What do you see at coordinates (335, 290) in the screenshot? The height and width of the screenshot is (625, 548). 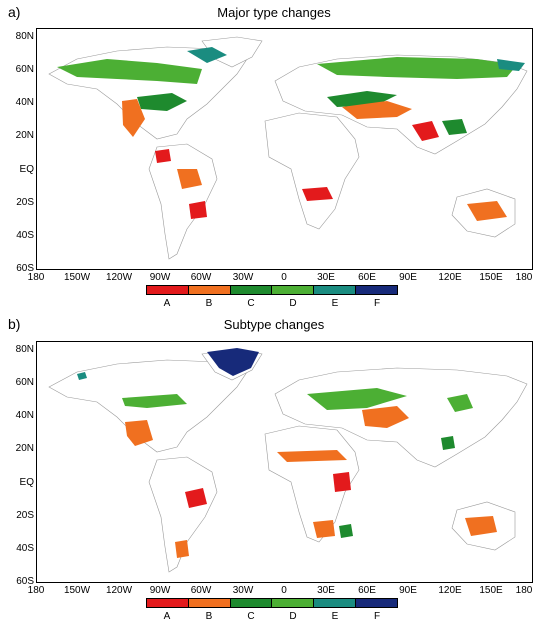 I see `legend-swatch-e` at bounding box center [335, 290].